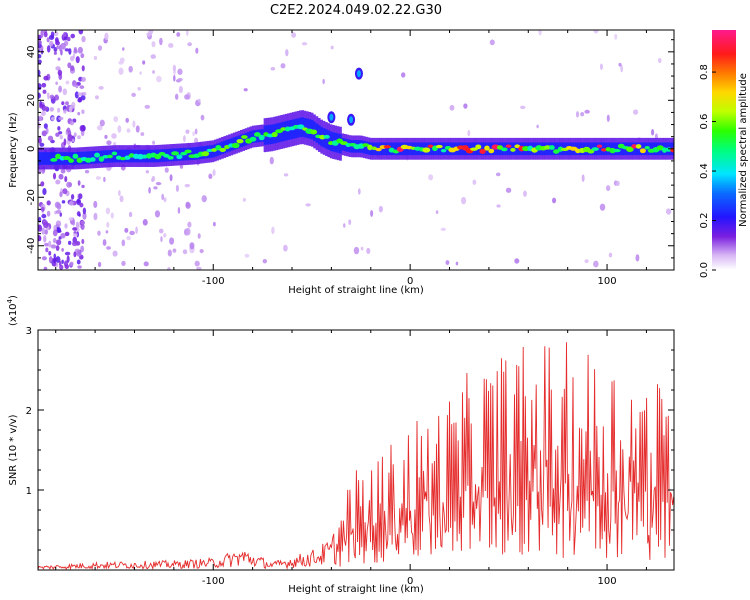 The height and width of the screenshot is (600, 750). Describe the element at coordinates (410, 581) in the screenshot. I see `snr-x-tick-label: 0` at that location.